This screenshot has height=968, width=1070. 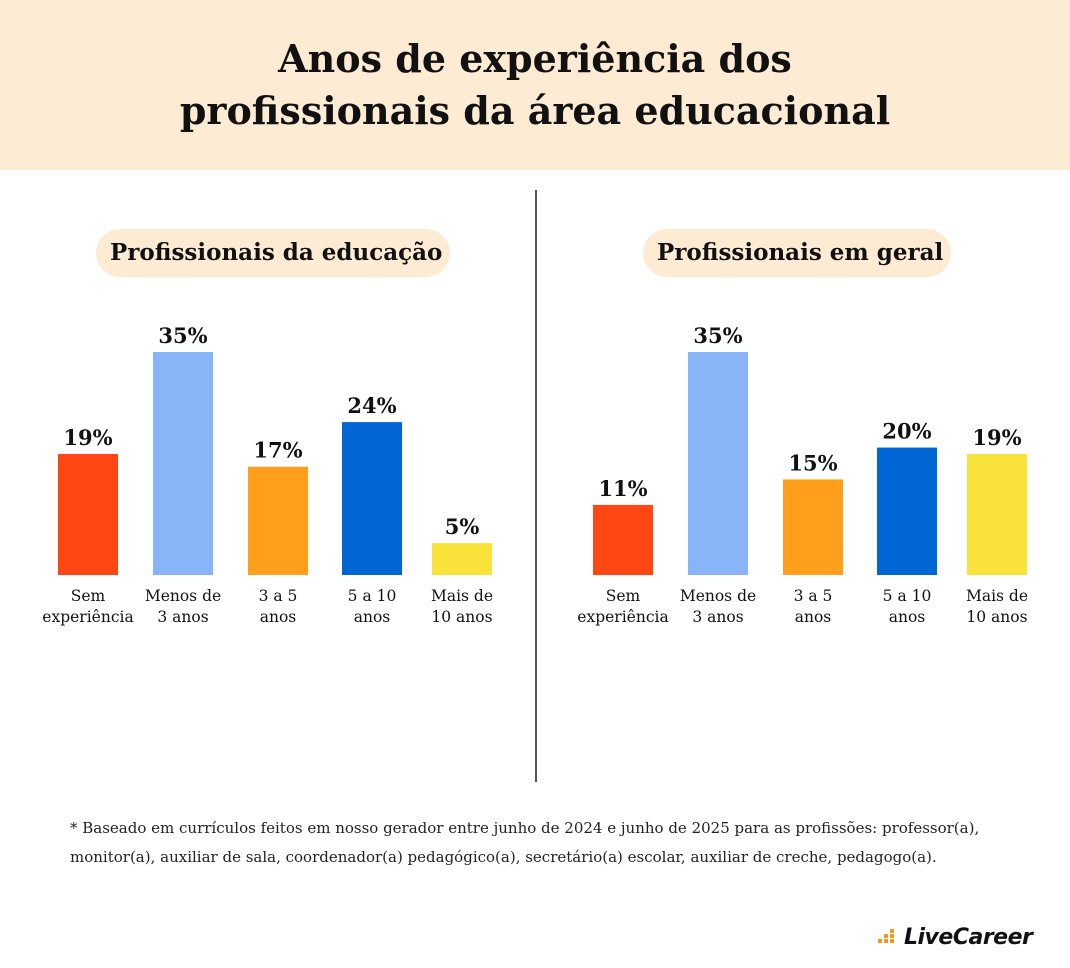 I want to click on center-divider, so click(x=536, y=486).